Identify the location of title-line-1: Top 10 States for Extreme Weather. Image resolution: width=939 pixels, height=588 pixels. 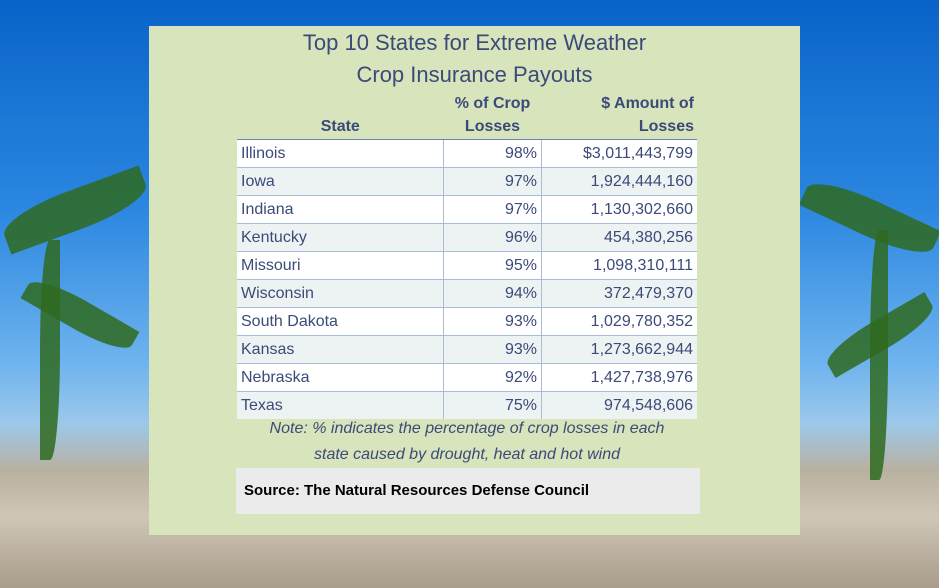
(474, 42).